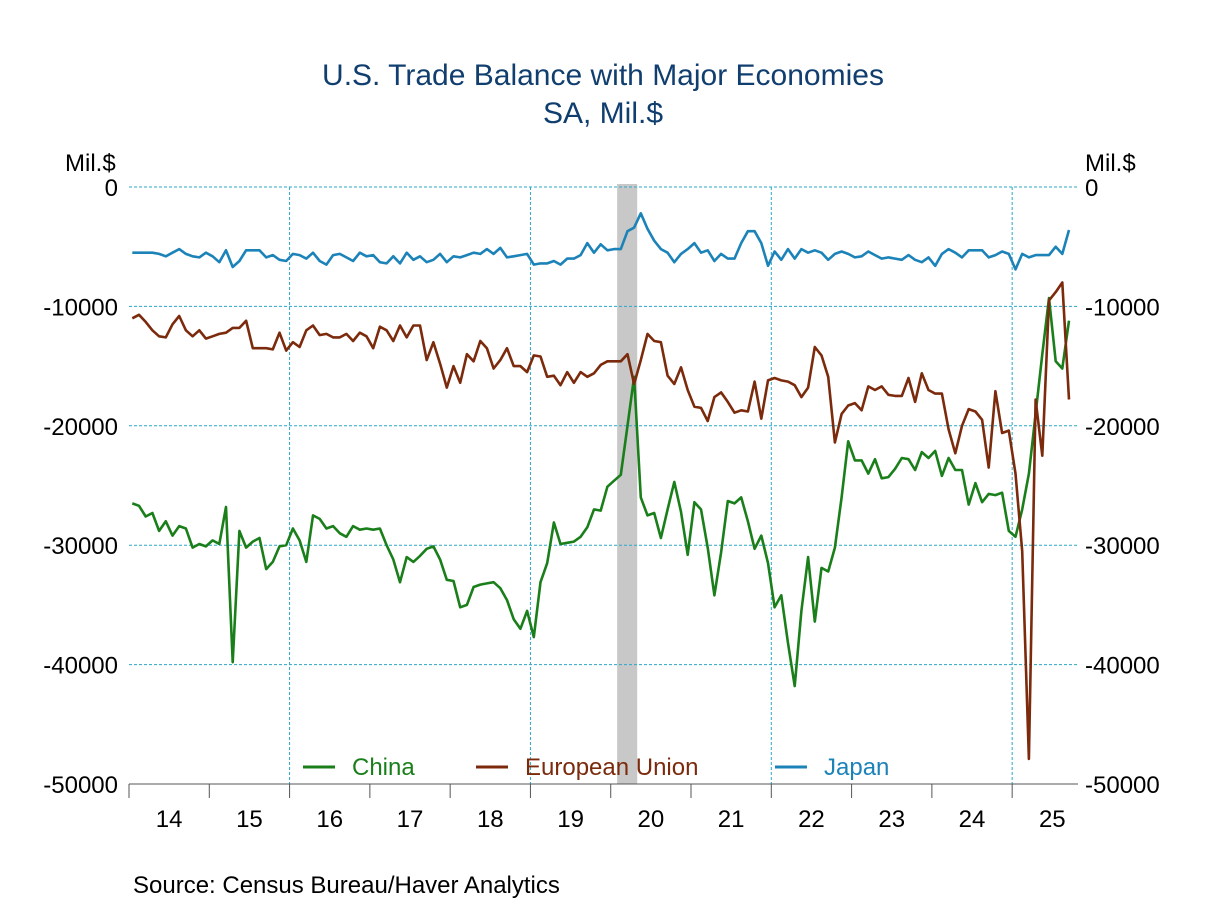 Image resolution: width=1208 pixels, height=906 pixels. Describe the element at coordinates (80, 427) in the screenshot. I see `left-y-tick-label: -20000` at that location.